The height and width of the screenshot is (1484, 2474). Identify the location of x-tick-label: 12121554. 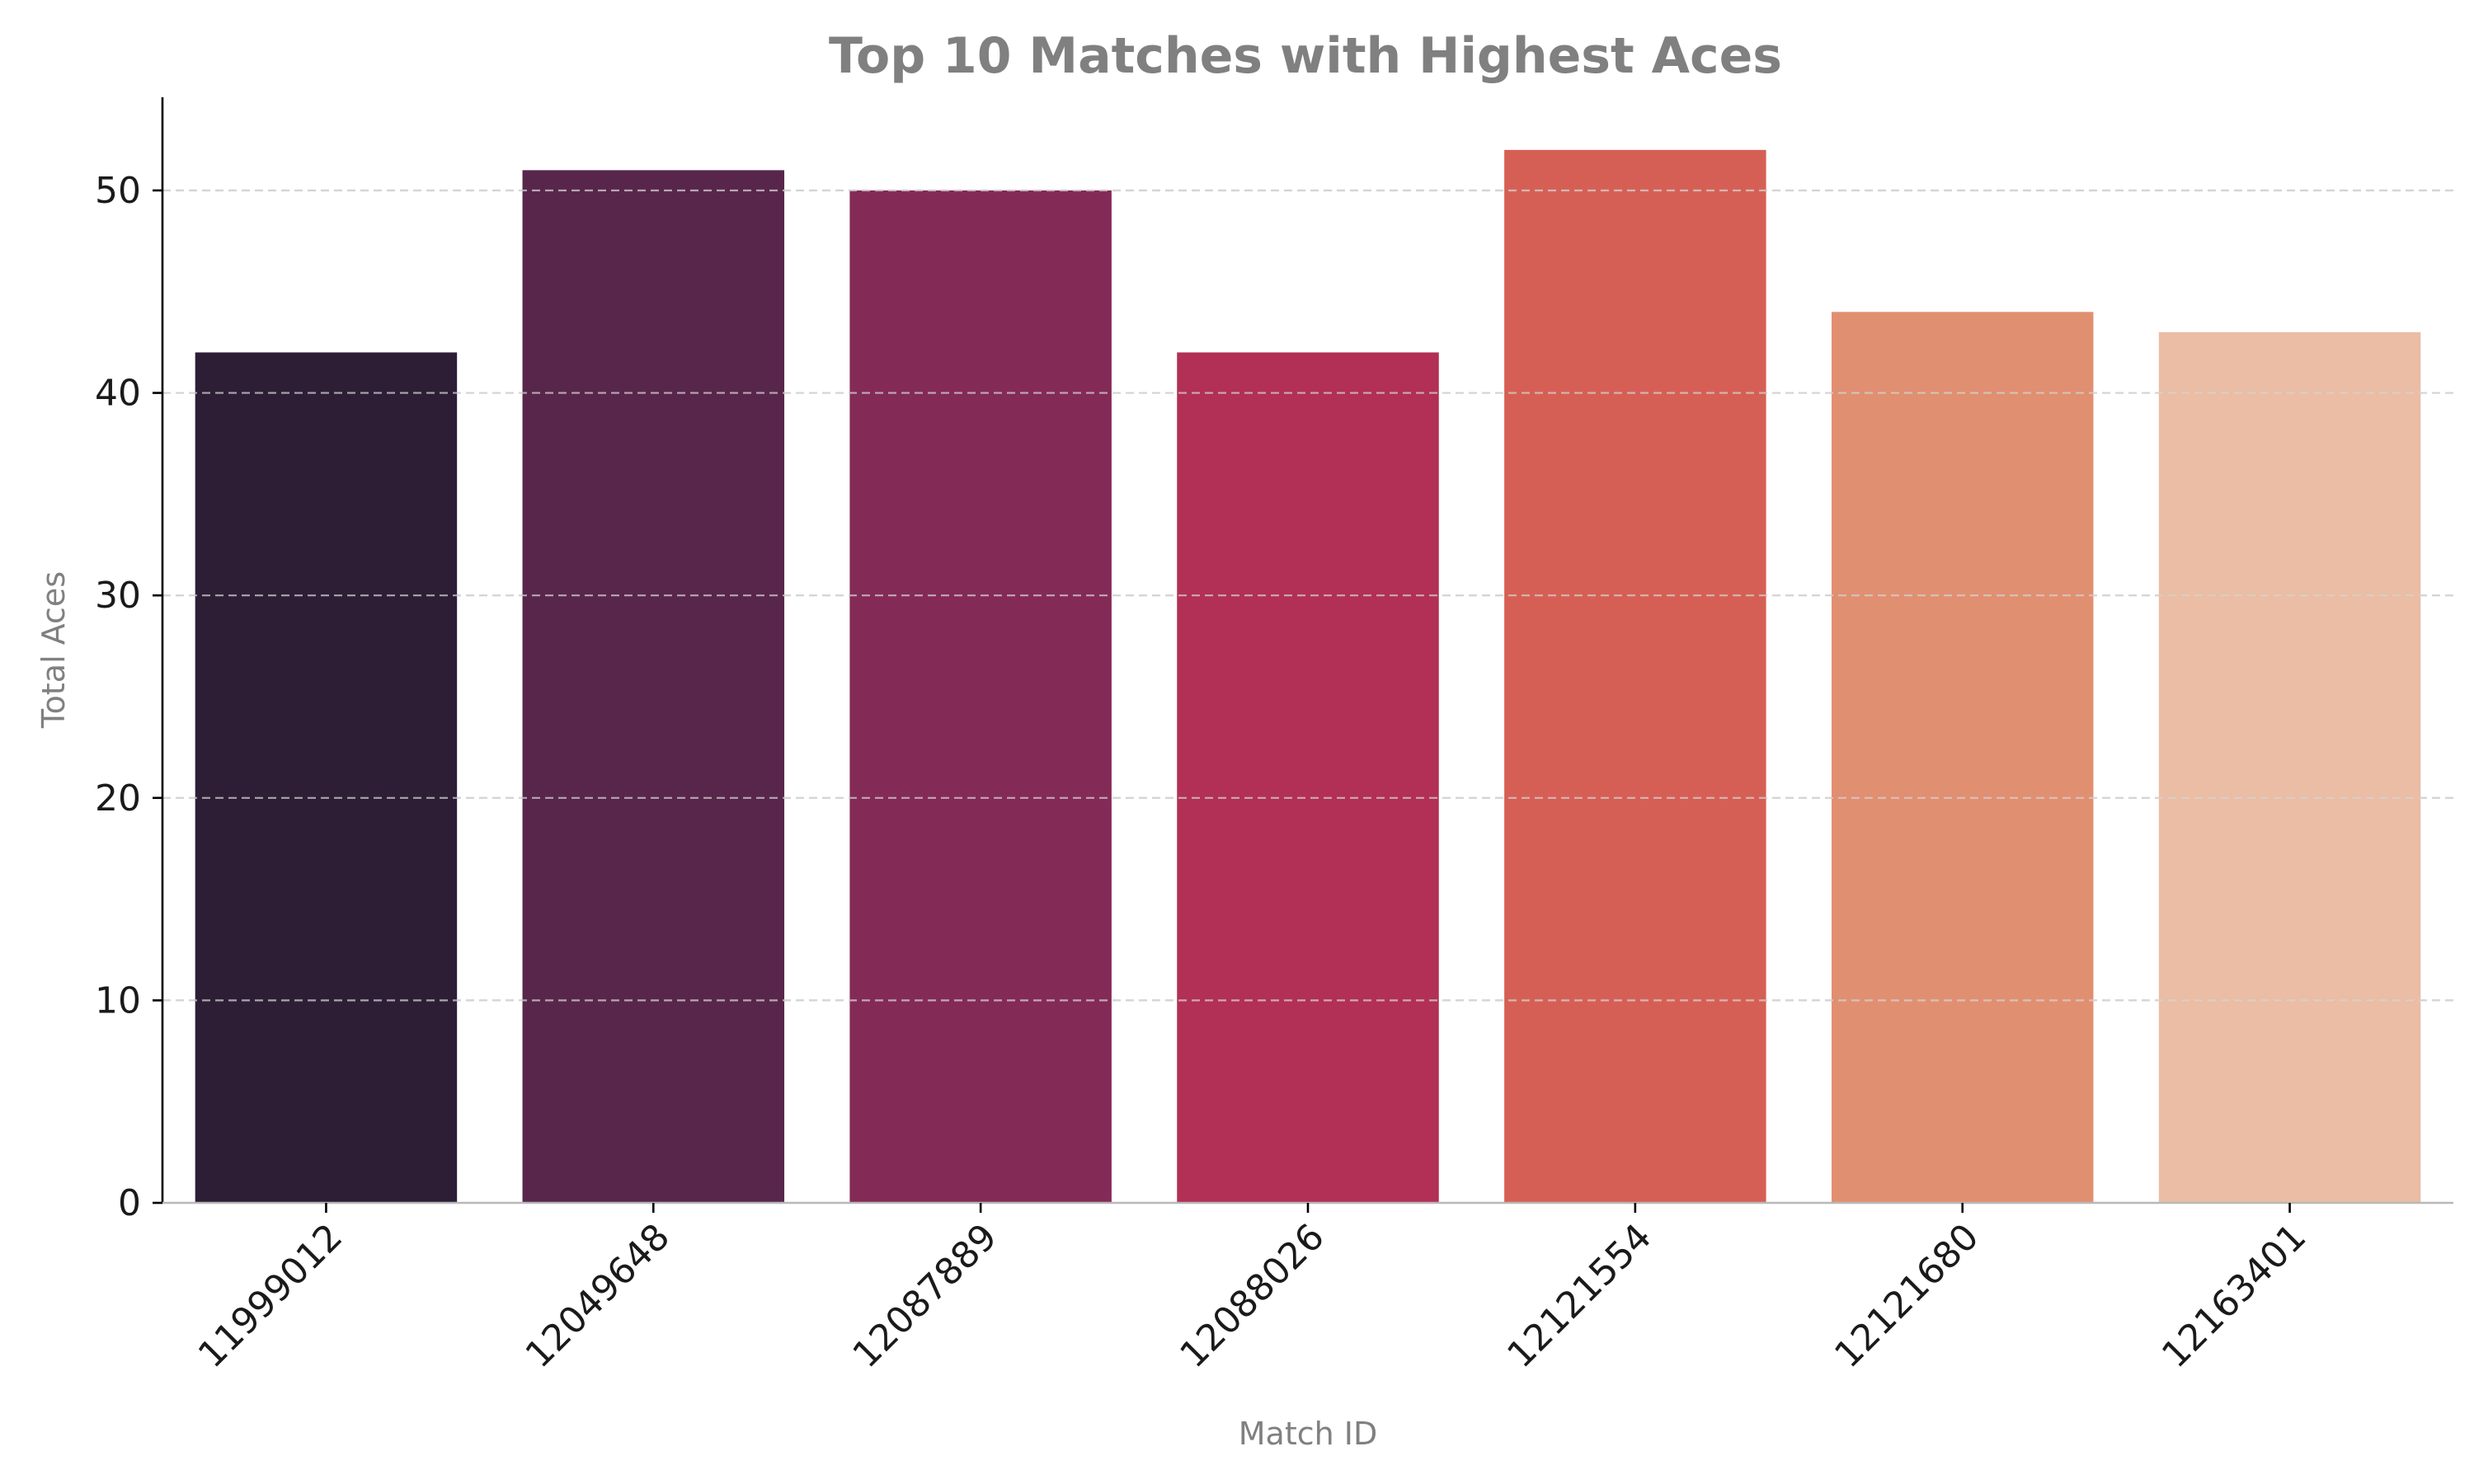
(1579, 1296).